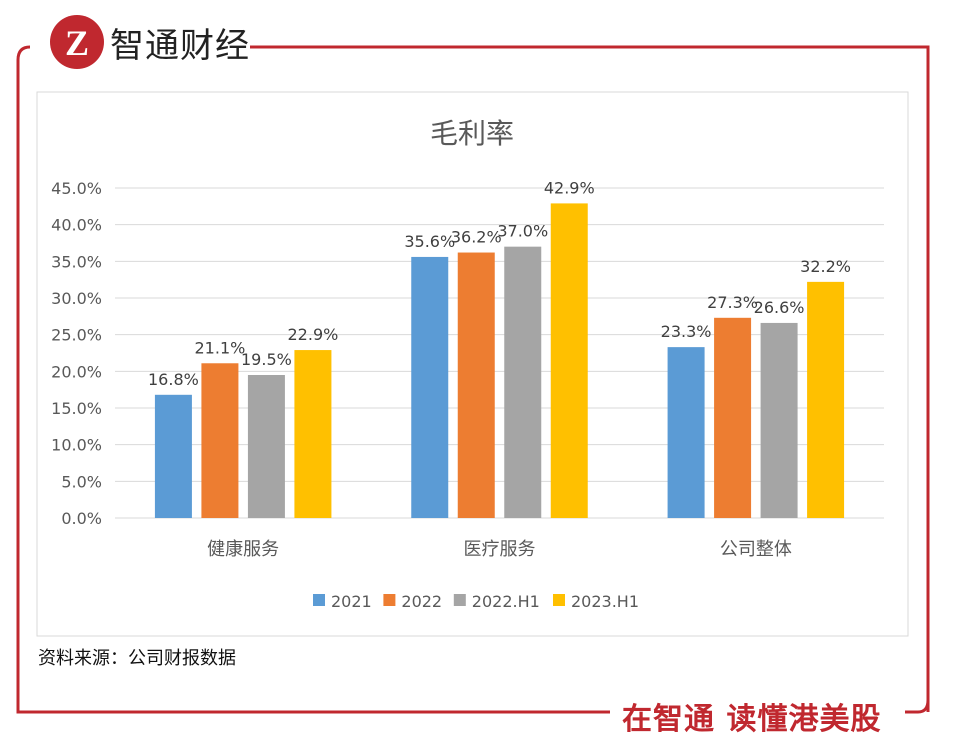  I want to click on data-label: 32.2%, so click(825, 266).